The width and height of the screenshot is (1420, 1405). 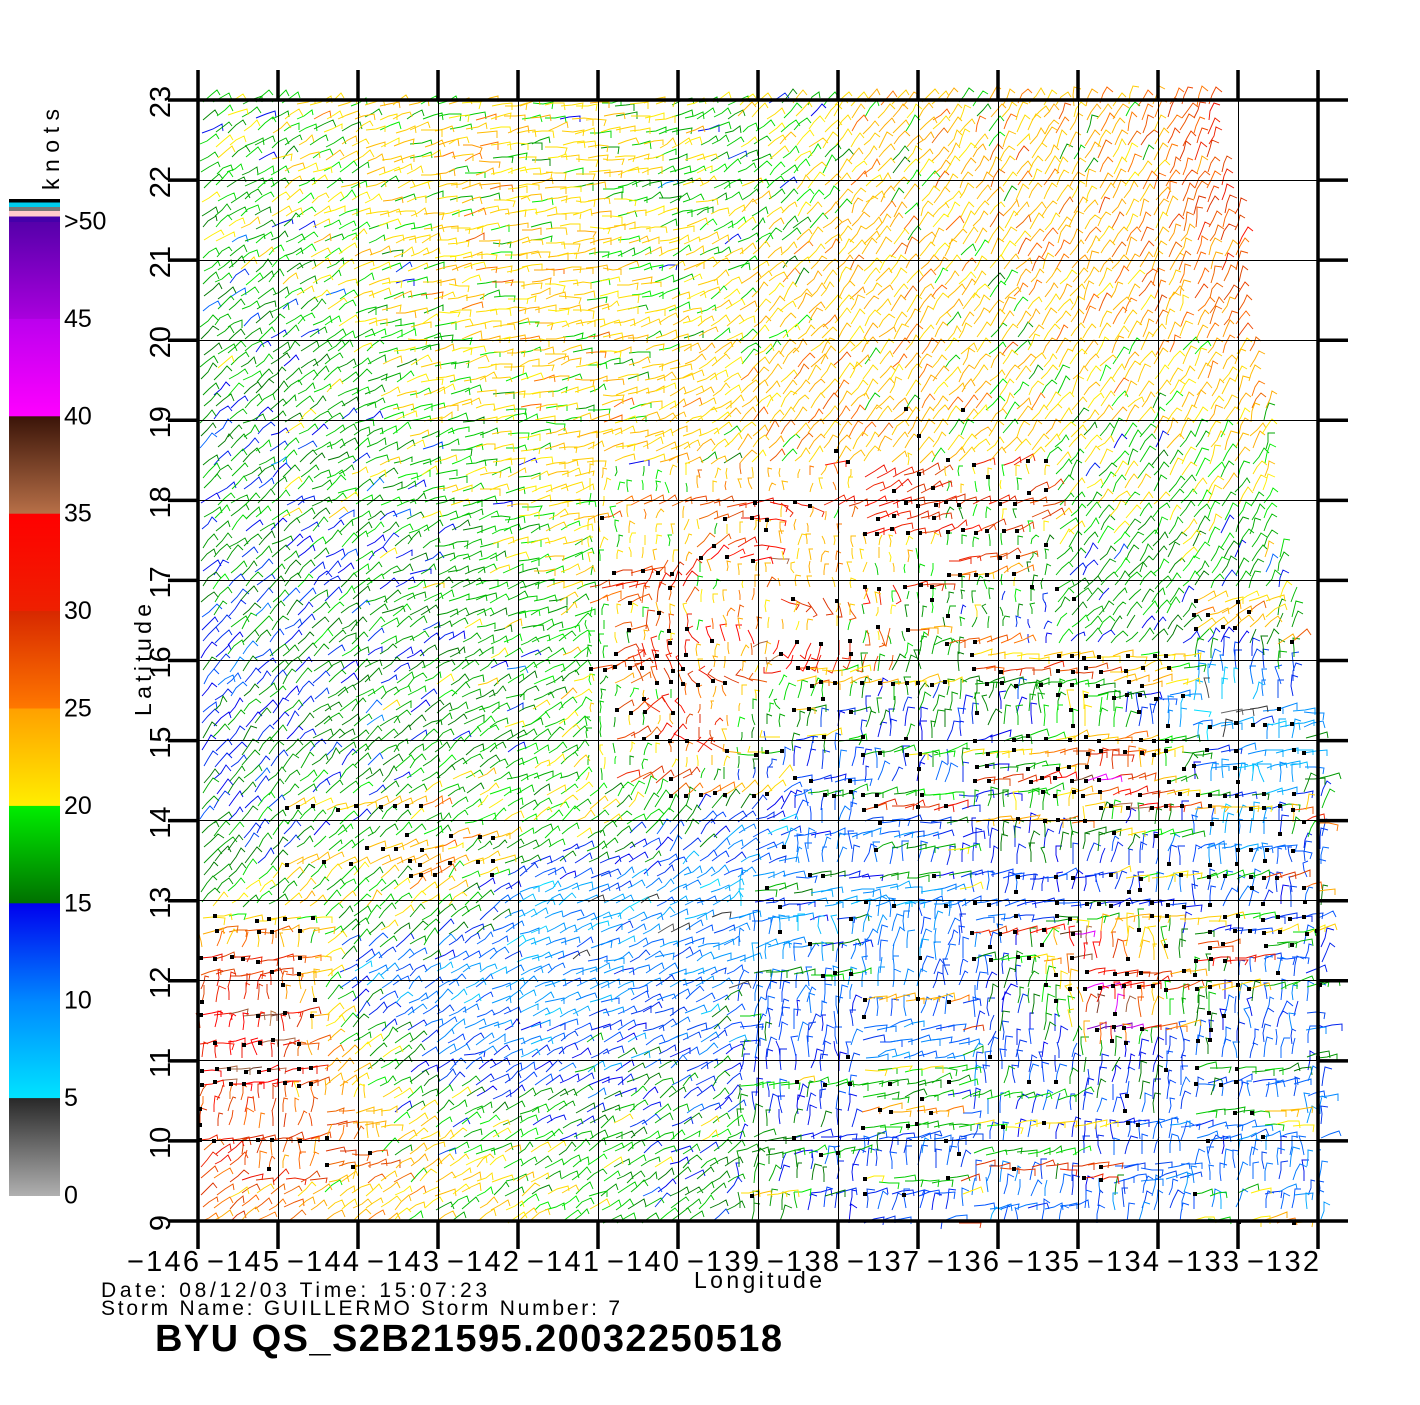 I want to click on svg-text: 19, so click(x=161, y=422).